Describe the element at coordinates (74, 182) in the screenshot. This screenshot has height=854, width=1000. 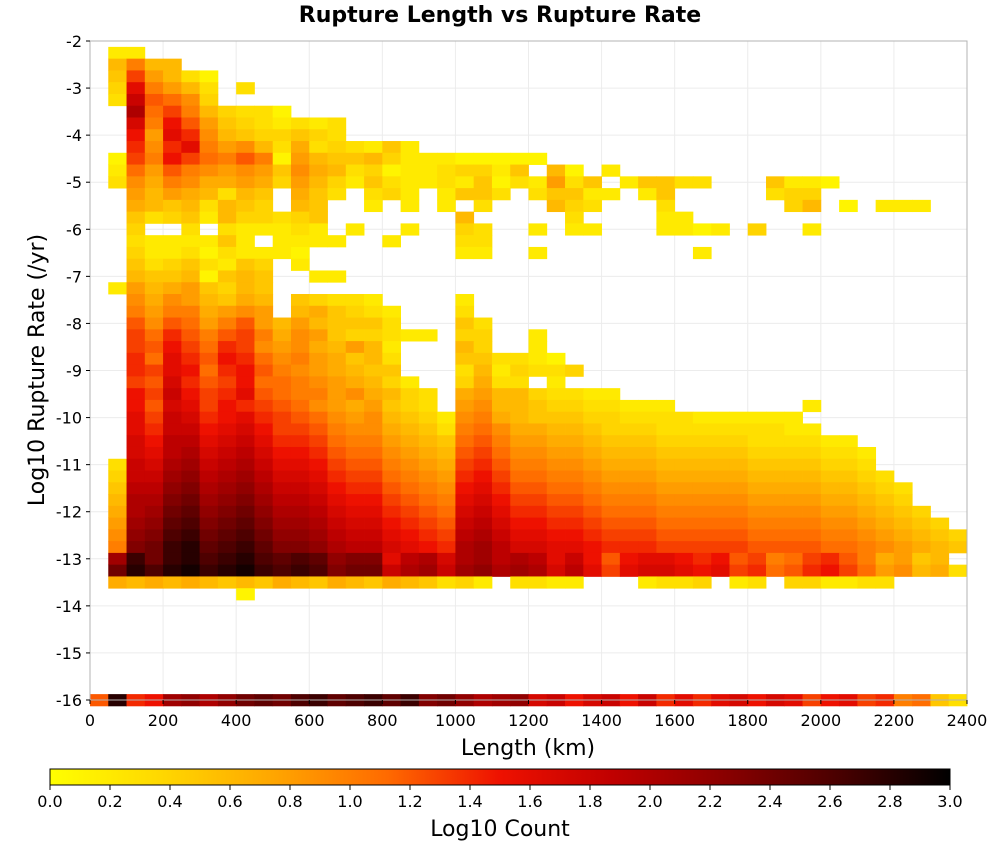
I see `y-tick-label: -5` at that location.